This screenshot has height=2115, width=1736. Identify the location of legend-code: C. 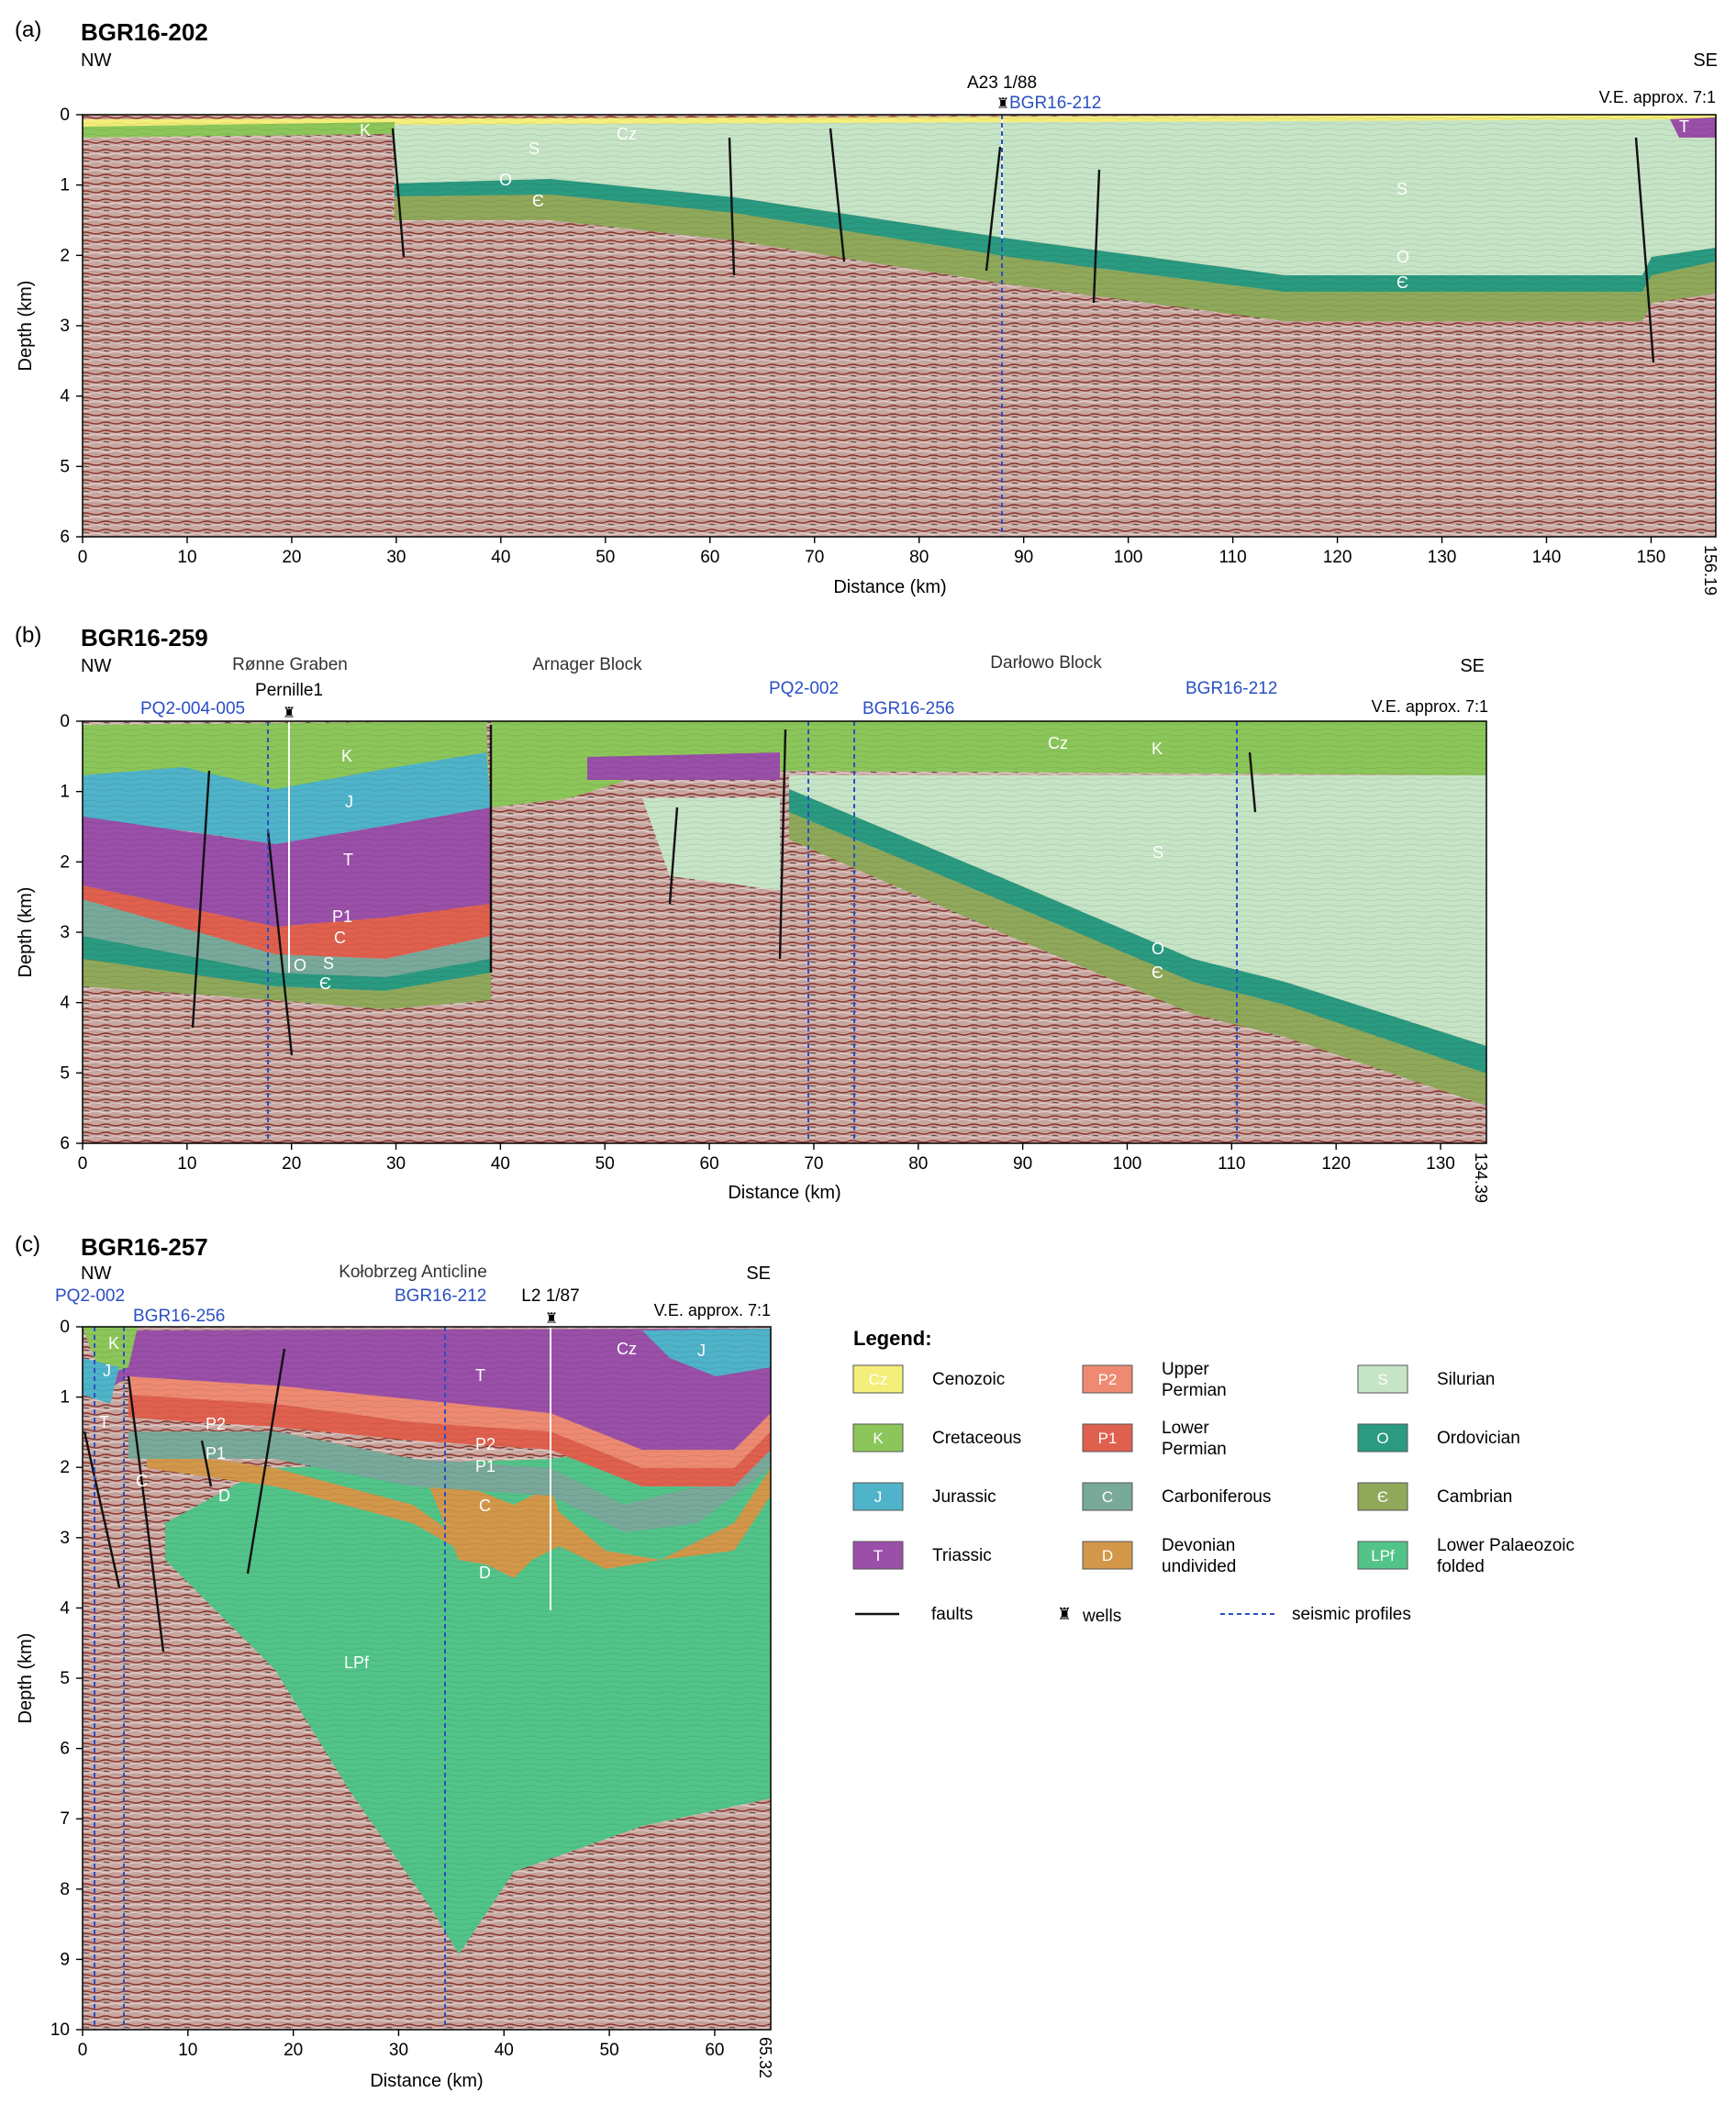
(1107, 1497).